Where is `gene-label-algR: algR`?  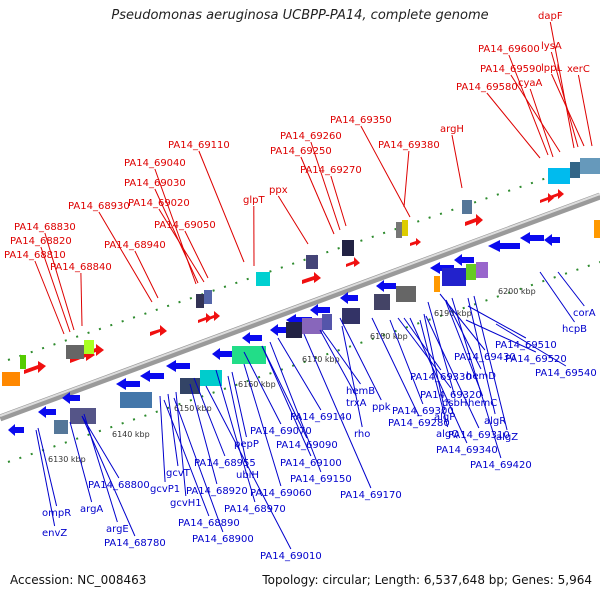
gene-label-algR: algR is located at coordinates (486, 362).